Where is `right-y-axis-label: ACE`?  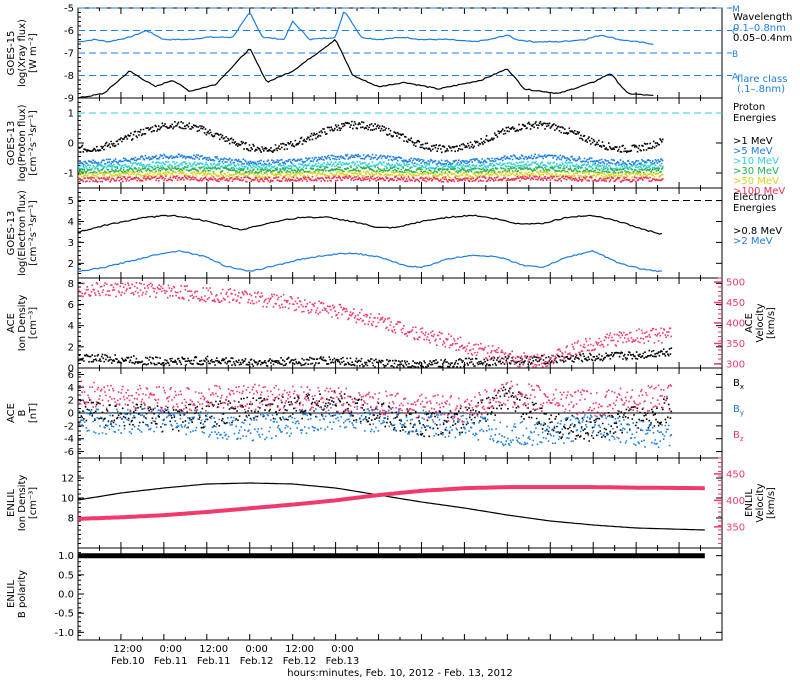 right-y-axis-label: ACE is located at coordinates (749, 323).